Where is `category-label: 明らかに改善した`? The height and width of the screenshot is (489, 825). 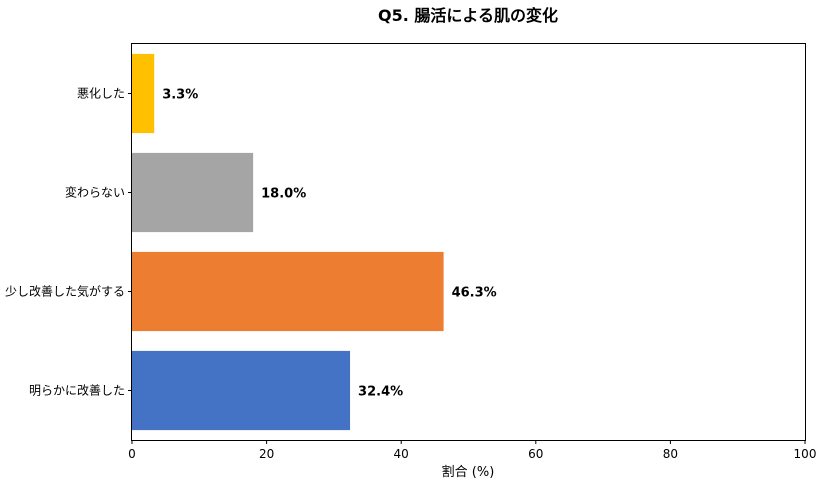
category-label: 明らかに改善した is located at coordinates (77, 390).